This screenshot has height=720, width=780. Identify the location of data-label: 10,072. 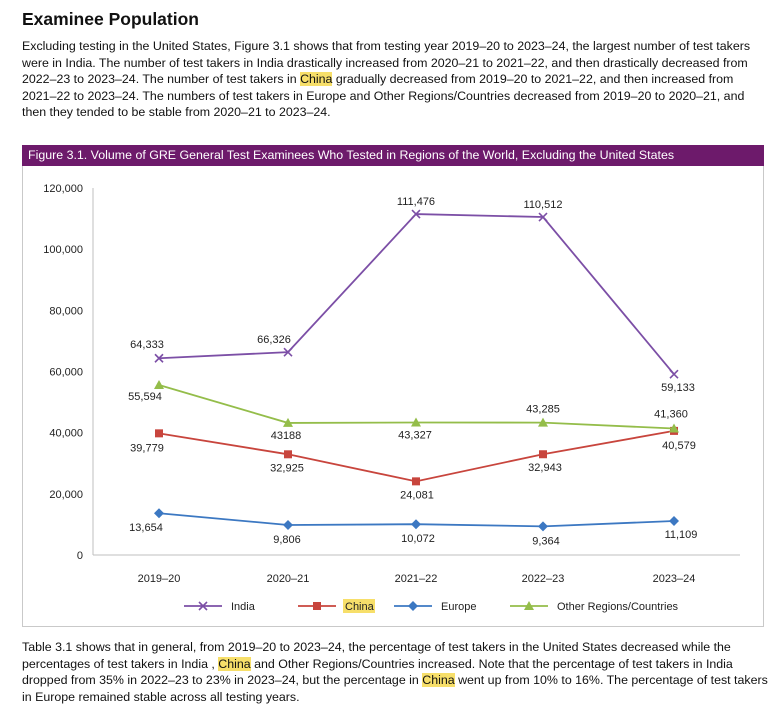
(418, 539).